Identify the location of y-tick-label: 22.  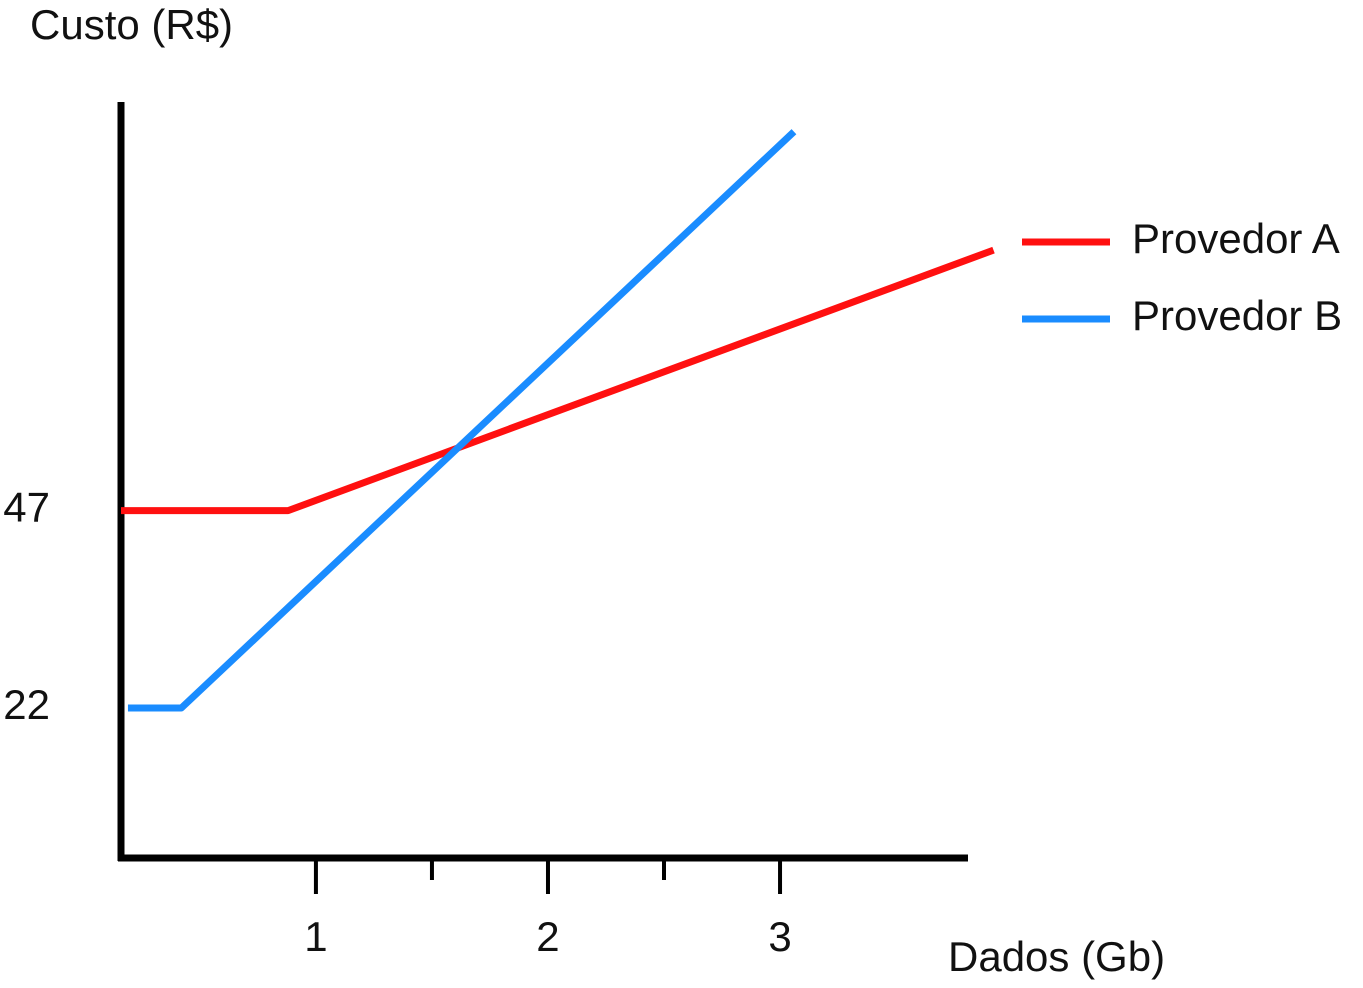
(26, 704).